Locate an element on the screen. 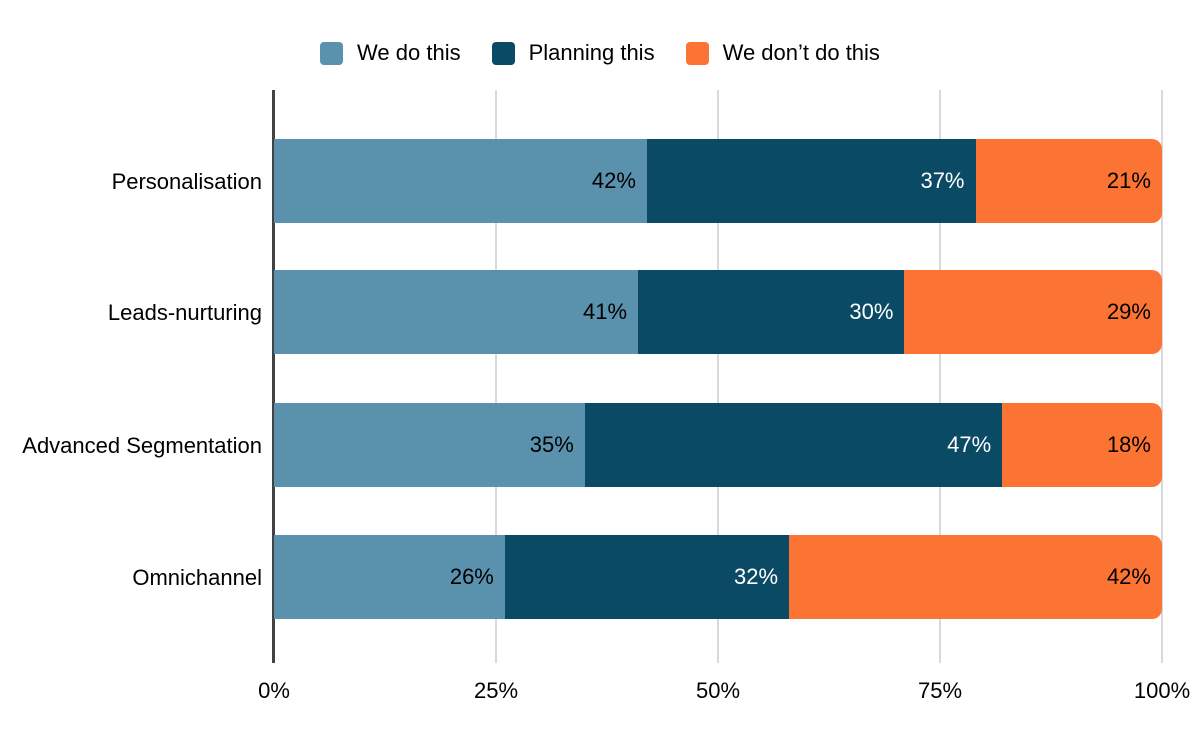 This screenshot has width=1200, height=742. legend-label: Planning this is located at coordinates (591, 52).